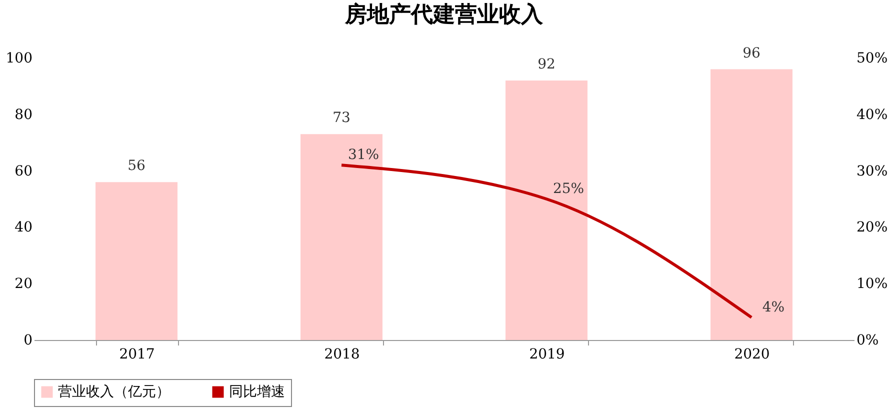 The image size is (893, 412). I want to click on y-tick-label: 0, so click(28, 340).